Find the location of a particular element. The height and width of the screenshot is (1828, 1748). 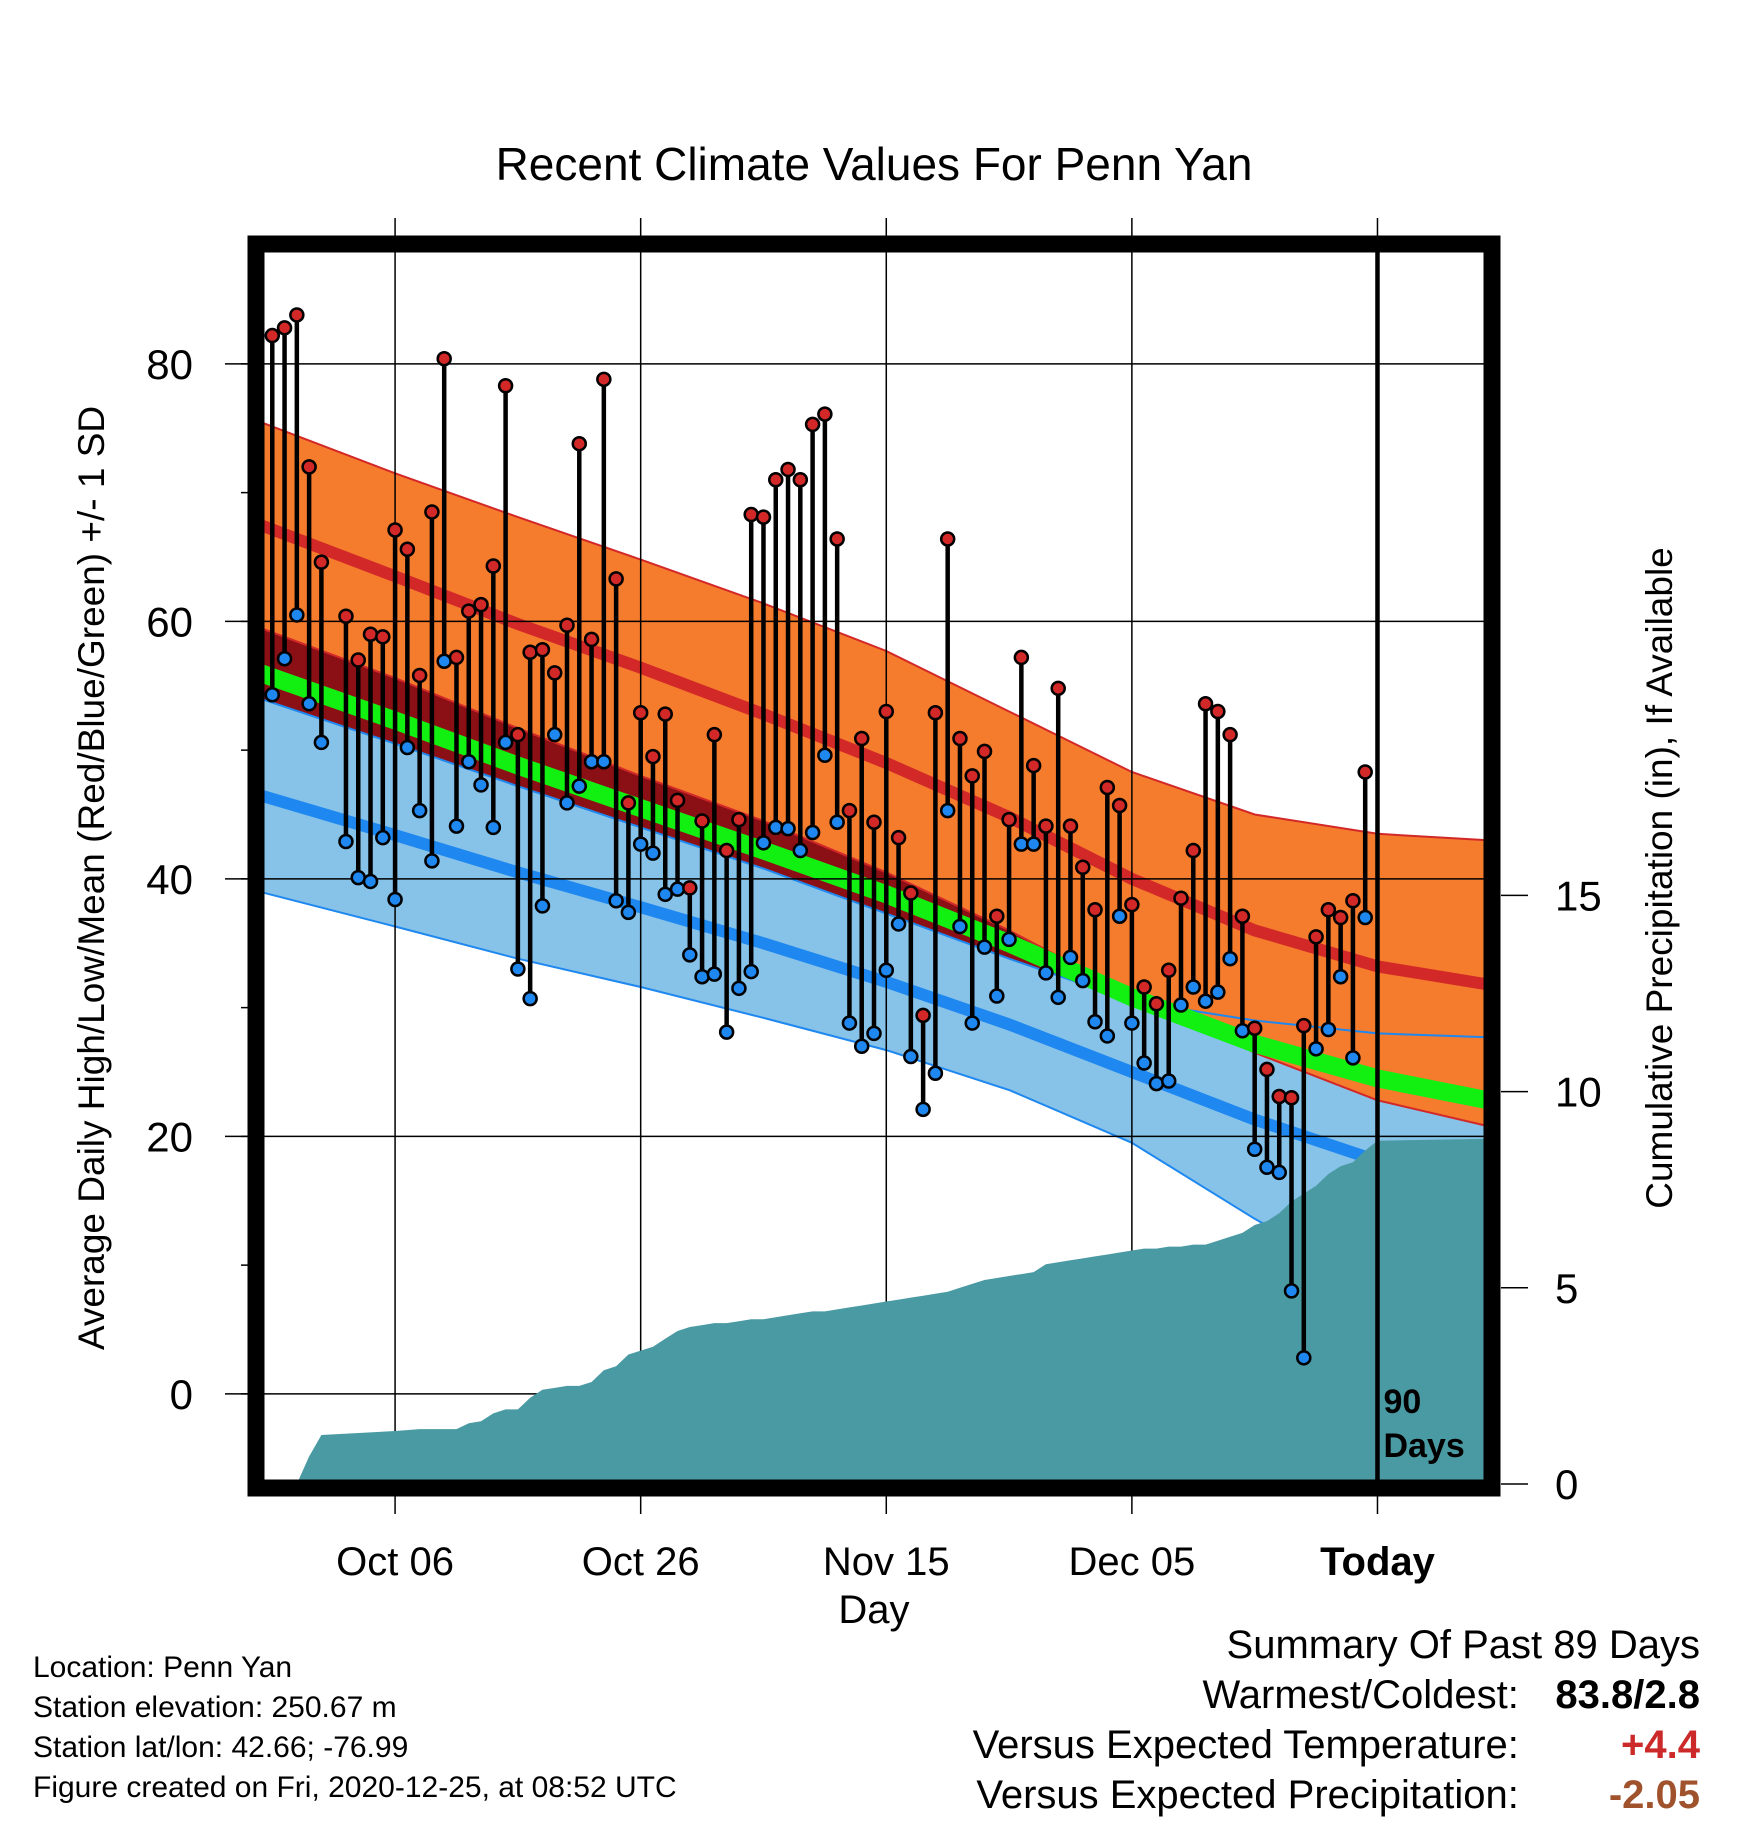

warmest-value: 83.8/2.8 is located at coordinates (1627, 1695).